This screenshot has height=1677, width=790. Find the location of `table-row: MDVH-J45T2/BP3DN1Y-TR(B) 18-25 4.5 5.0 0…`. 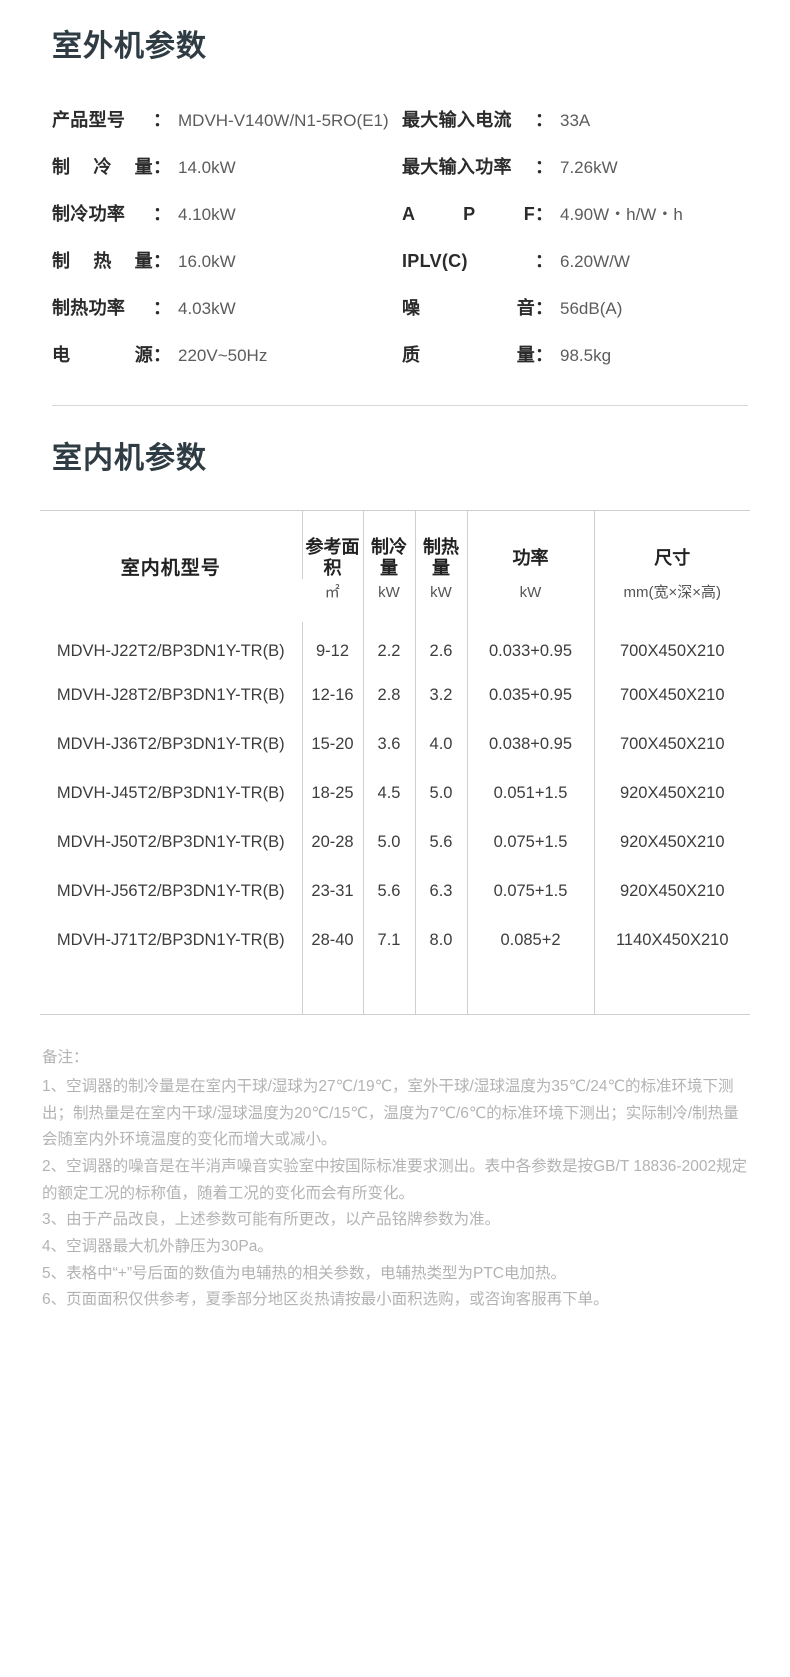

table-row: MDVH-J45T2/BP3DN1Y-TR(B) 18-25 4.5 5.0 0… is located at coordinates (395, 794).